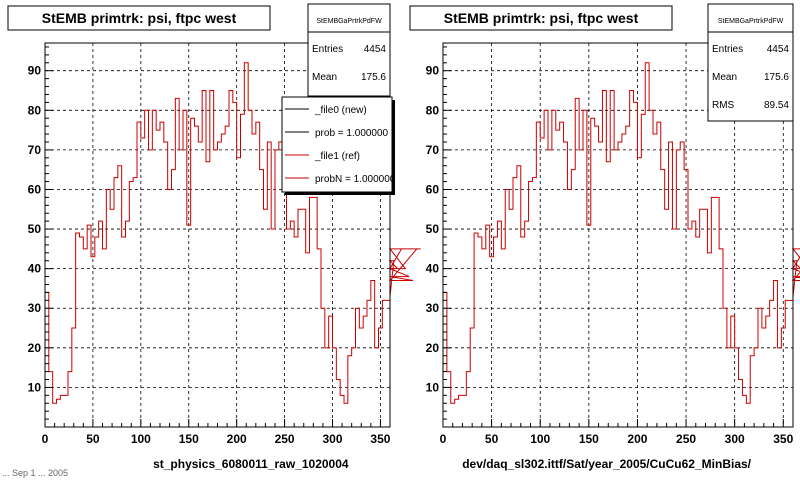 This screenshot has height=480, width=800. Describe the element at coordinates (352, 133) in the screenshot. I see `legend-label-2: prob = 1.000000` at that location.